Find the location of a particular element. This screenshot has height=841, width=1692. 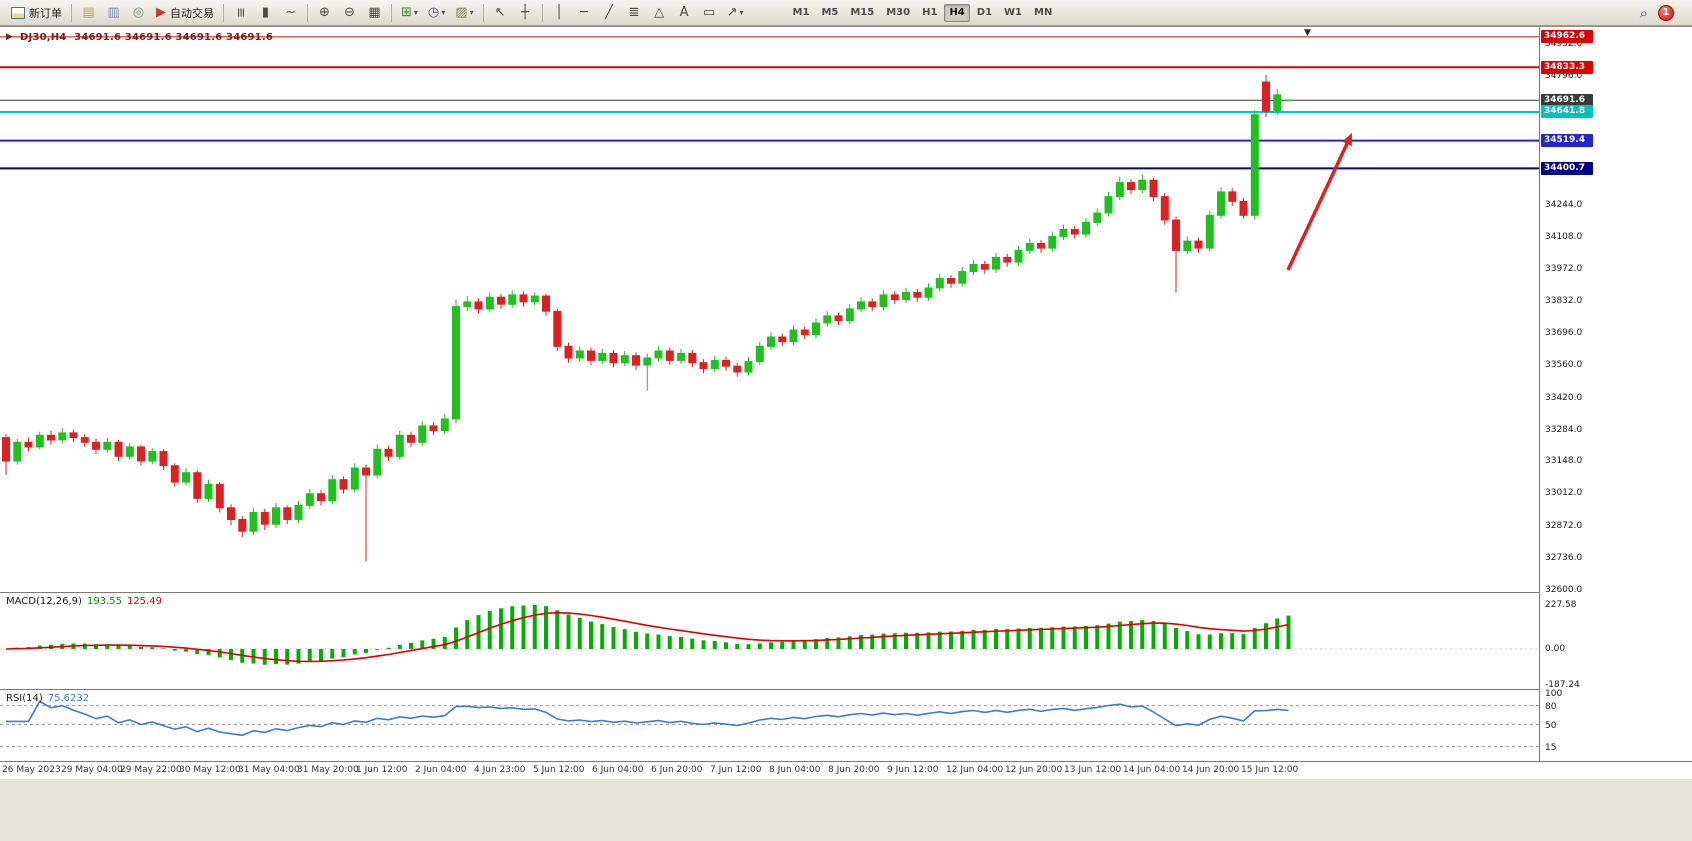

cursor-button: ↖ is located at coordinates (500, 13).